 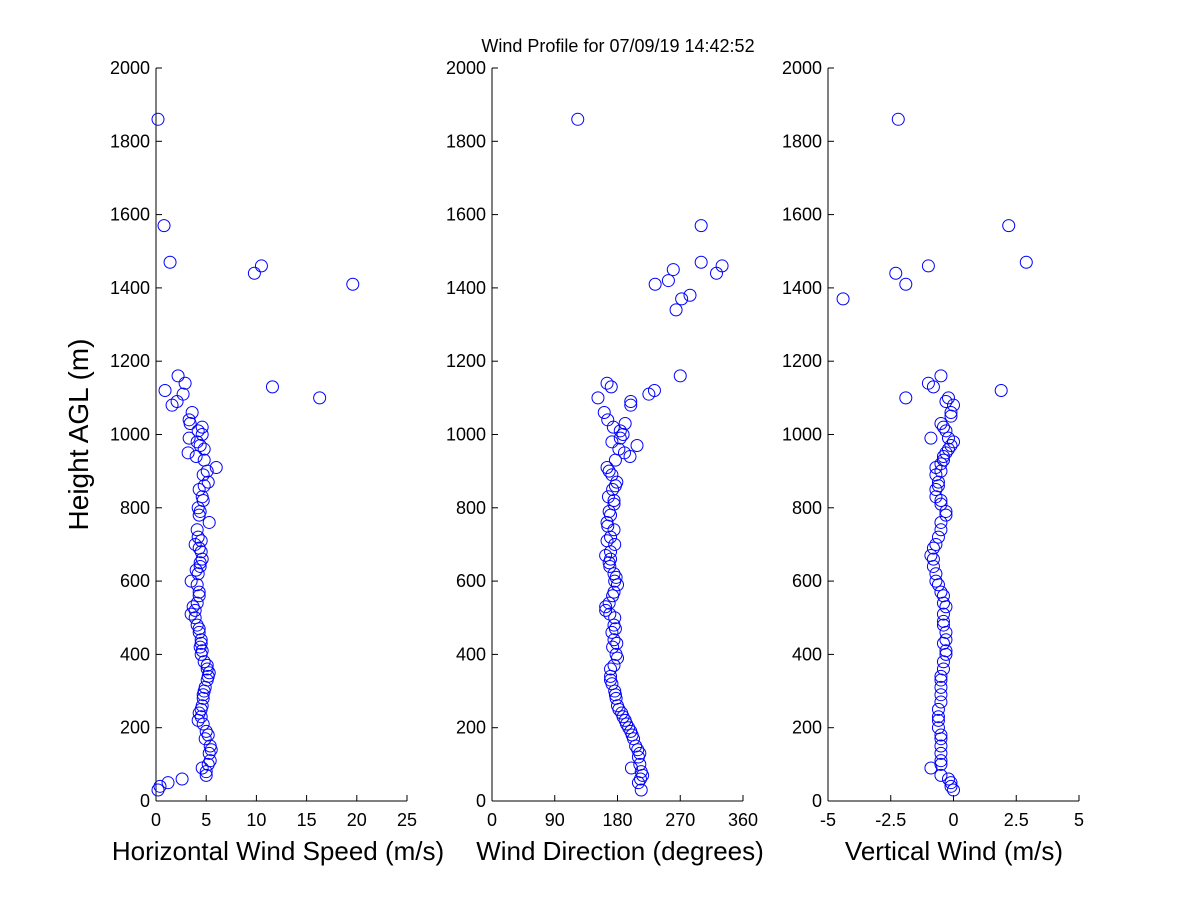 I want to click on x-tick-label: -2.5, so click(x=890, y=820).